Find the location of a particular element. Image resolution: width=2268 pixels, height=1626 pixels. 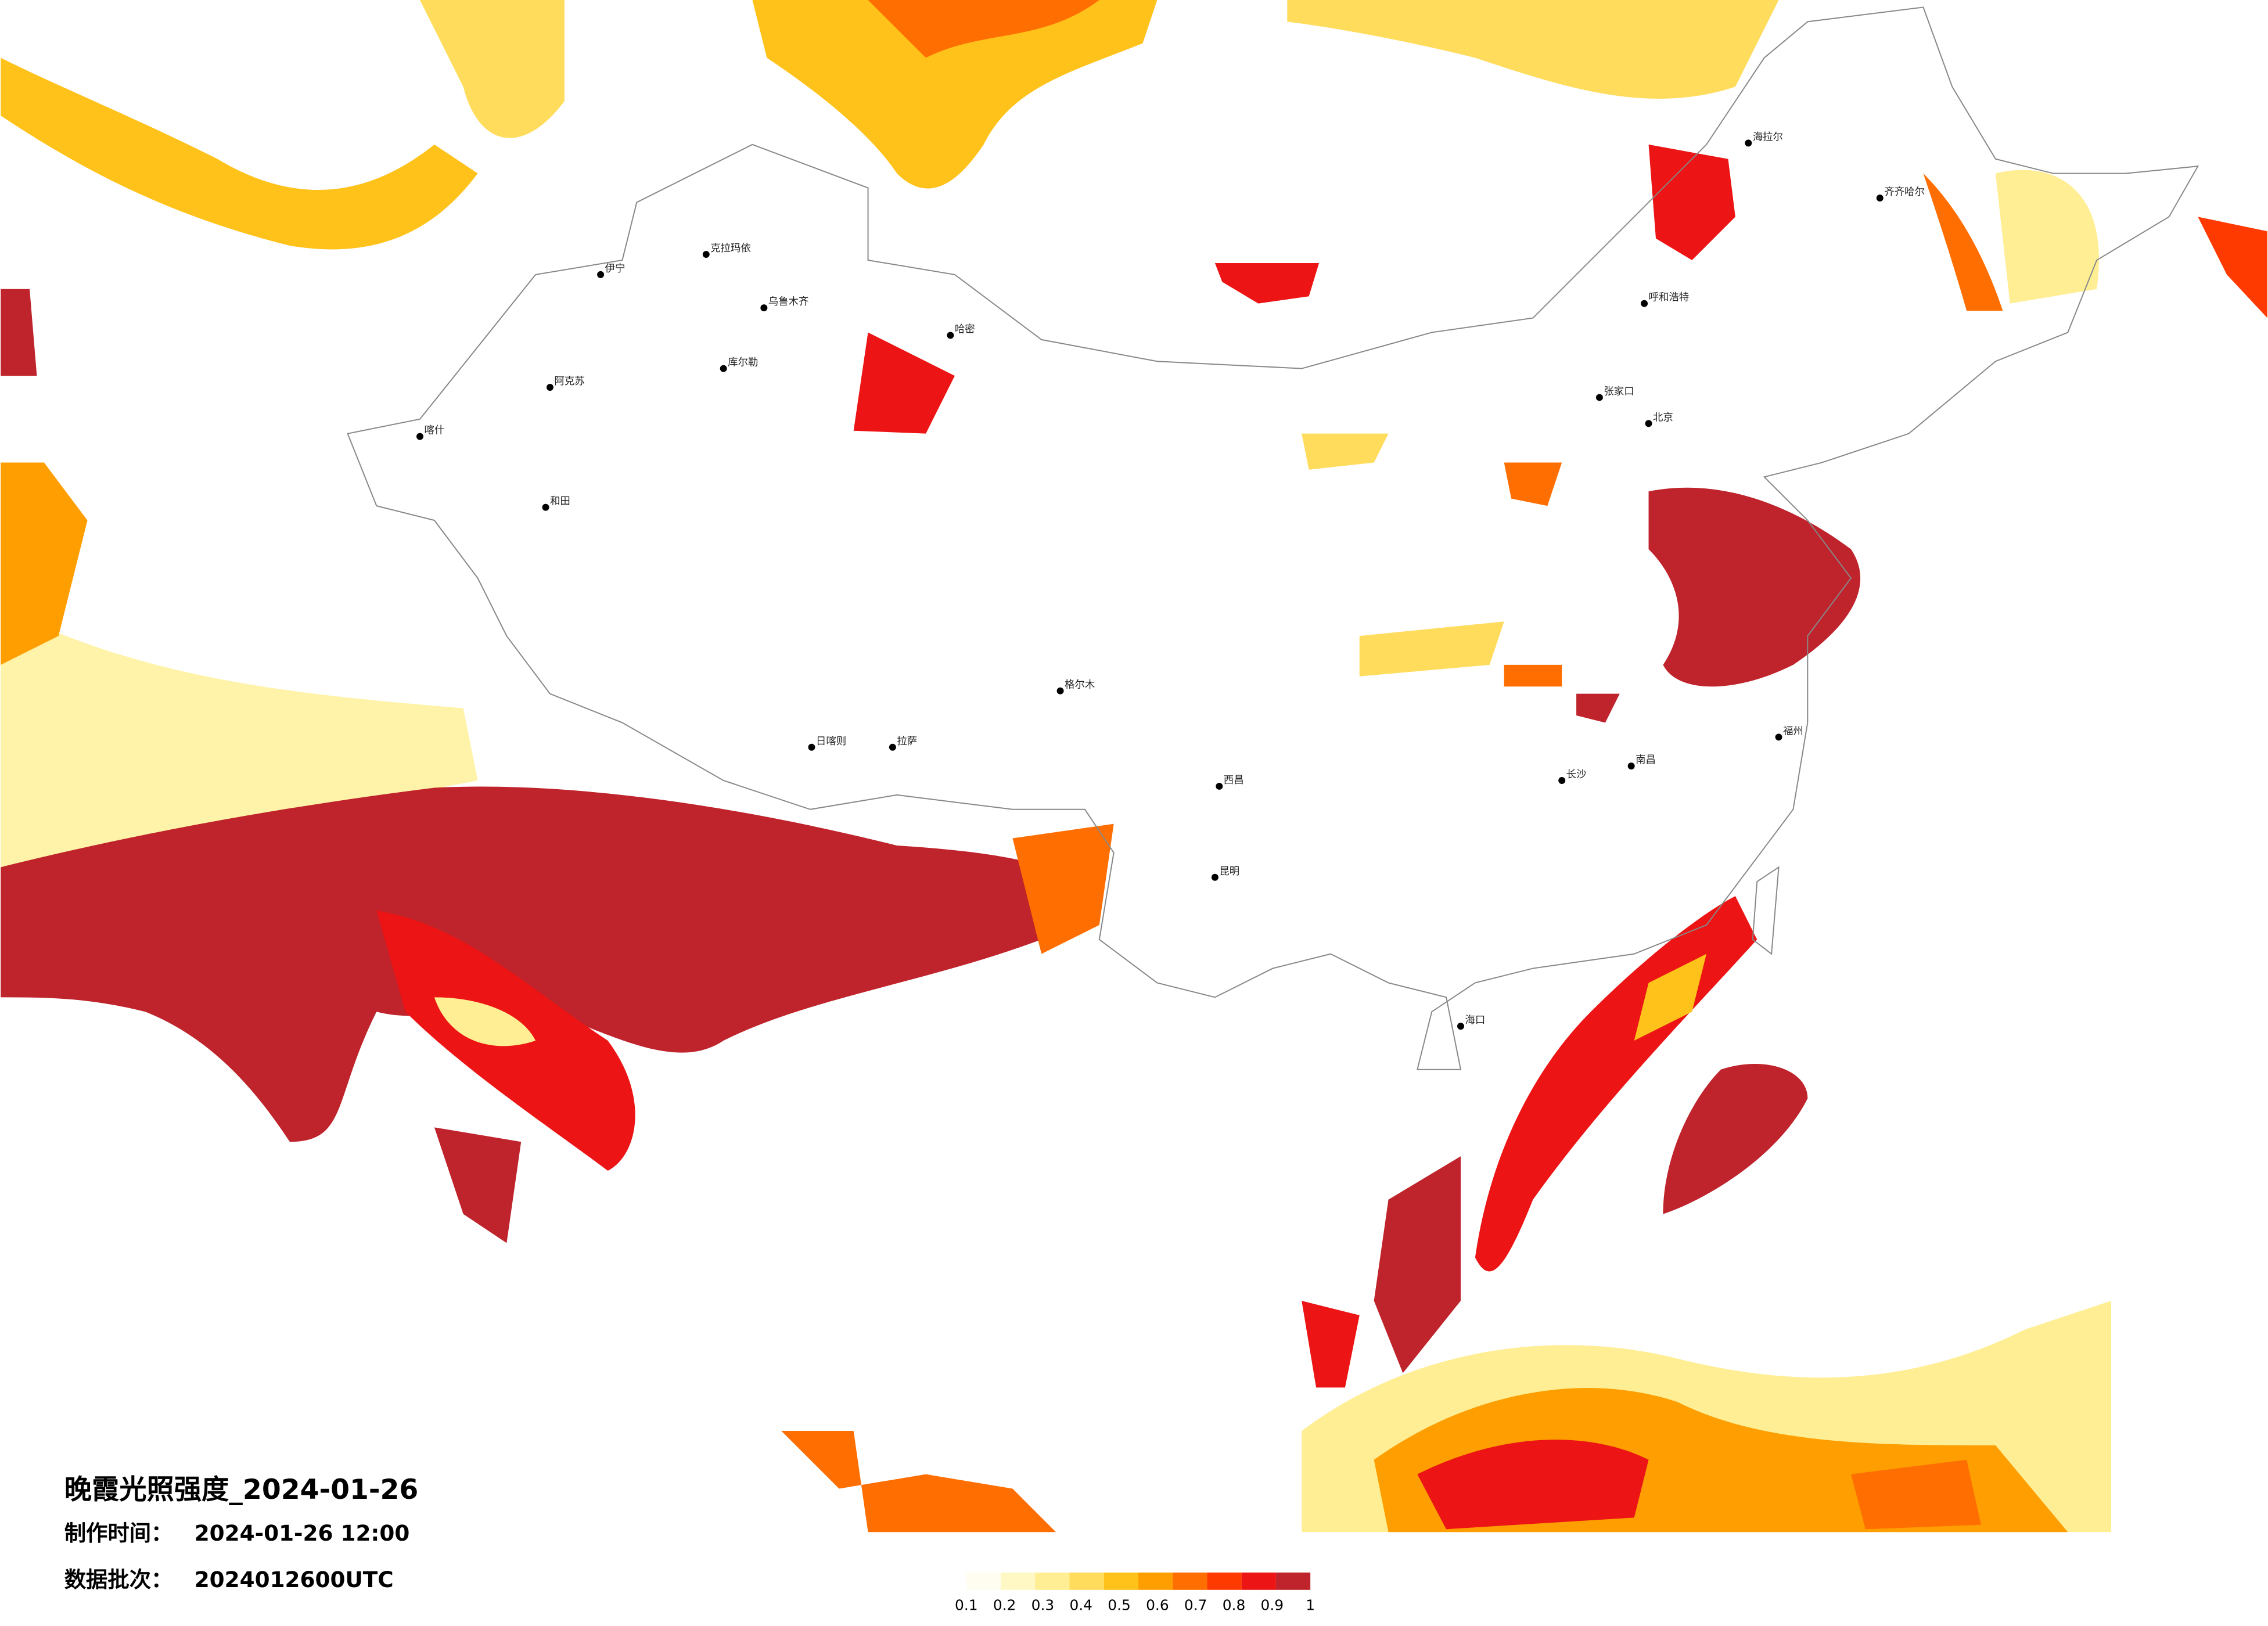

colorbar-label: 0.7 is located at coordinates (1195, 1606).